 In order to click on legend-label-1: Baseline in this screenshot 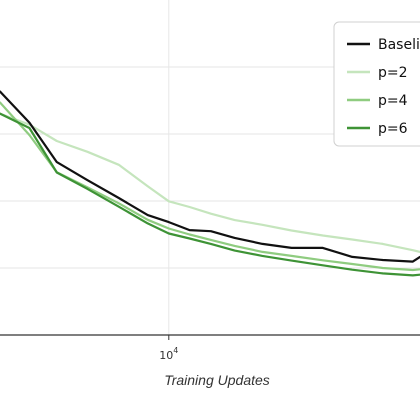, I will do `click(399, 45)`.